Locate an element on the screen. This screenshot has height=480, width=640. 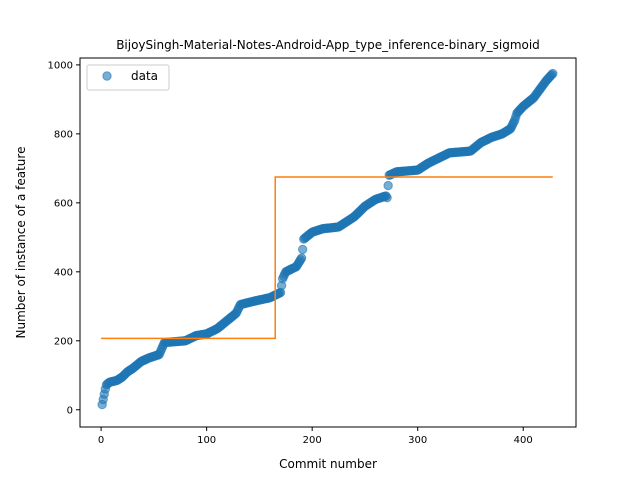
legend-frame is located at coordinates (128, 77).